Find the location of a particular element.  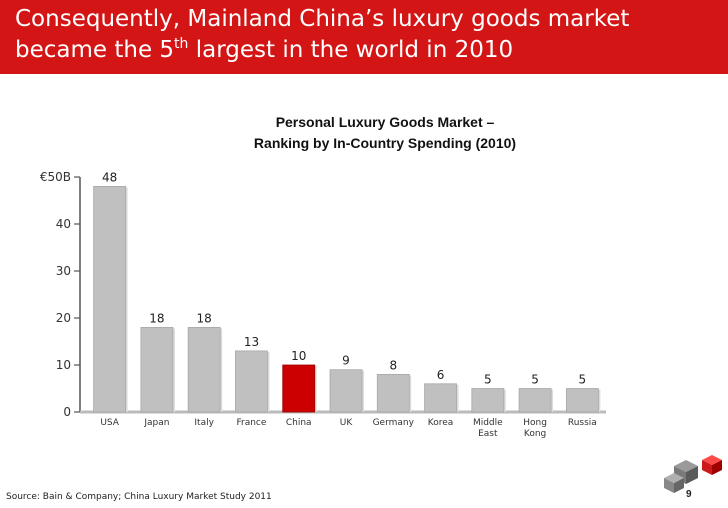

slide-title-line2-pre: became the 5 is located at coordinates (95, 50).